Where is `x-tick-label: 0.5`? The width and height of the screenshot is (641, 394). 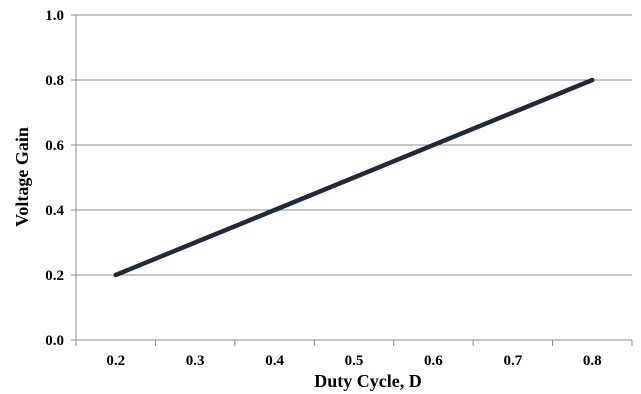 x-tick-label: 0.5 is located at coordinates (354, 361).